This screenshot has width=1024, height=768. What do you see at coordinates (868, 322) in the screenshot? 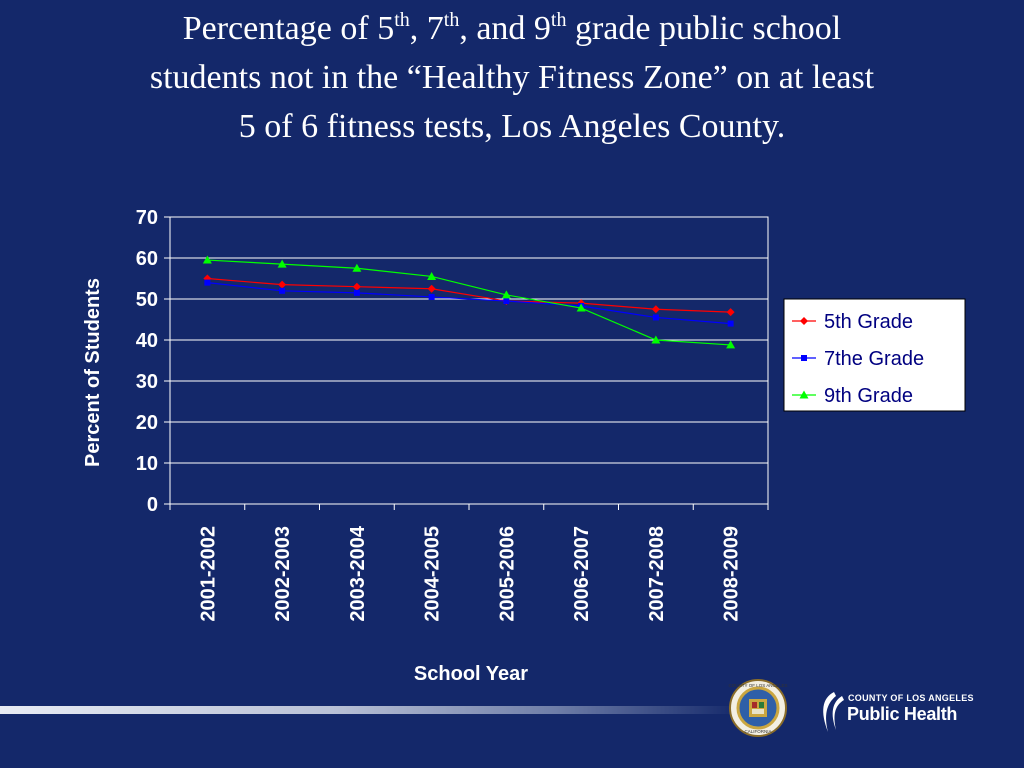
I see `legend-label: 5th Grade` at bounding box center [868, 322].